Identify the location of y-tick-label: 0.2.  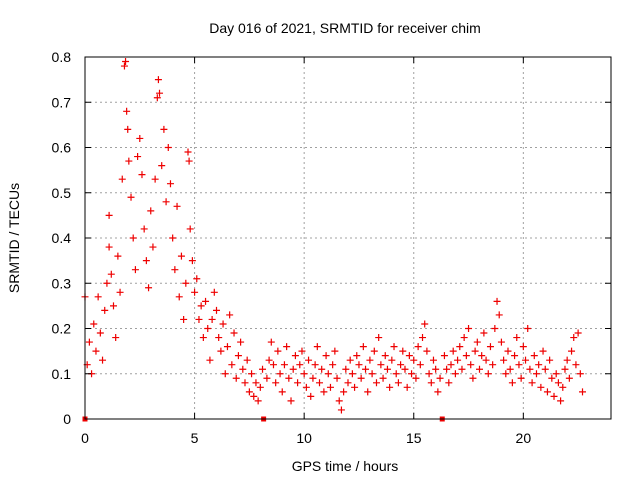
(62, 329).